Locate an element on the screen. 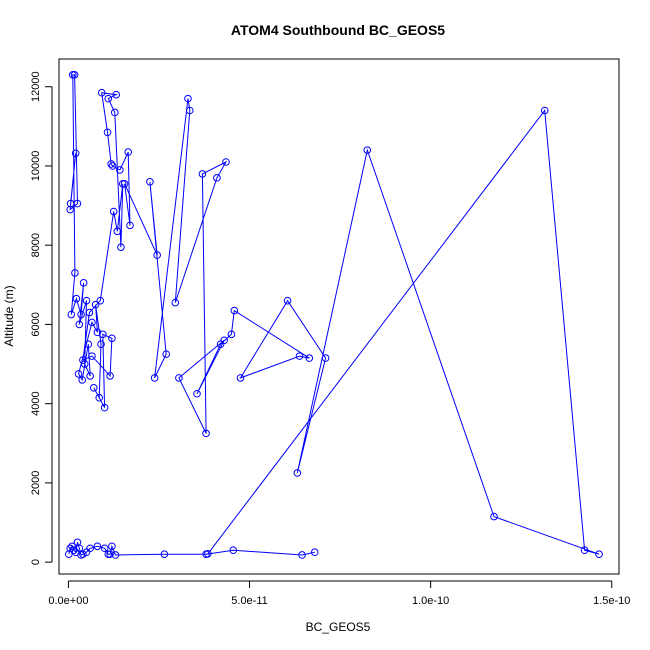 The width and height of the screenshot is (650, 650). x-tick-label: 1.0e-10 is located at coordinates (430, 601).